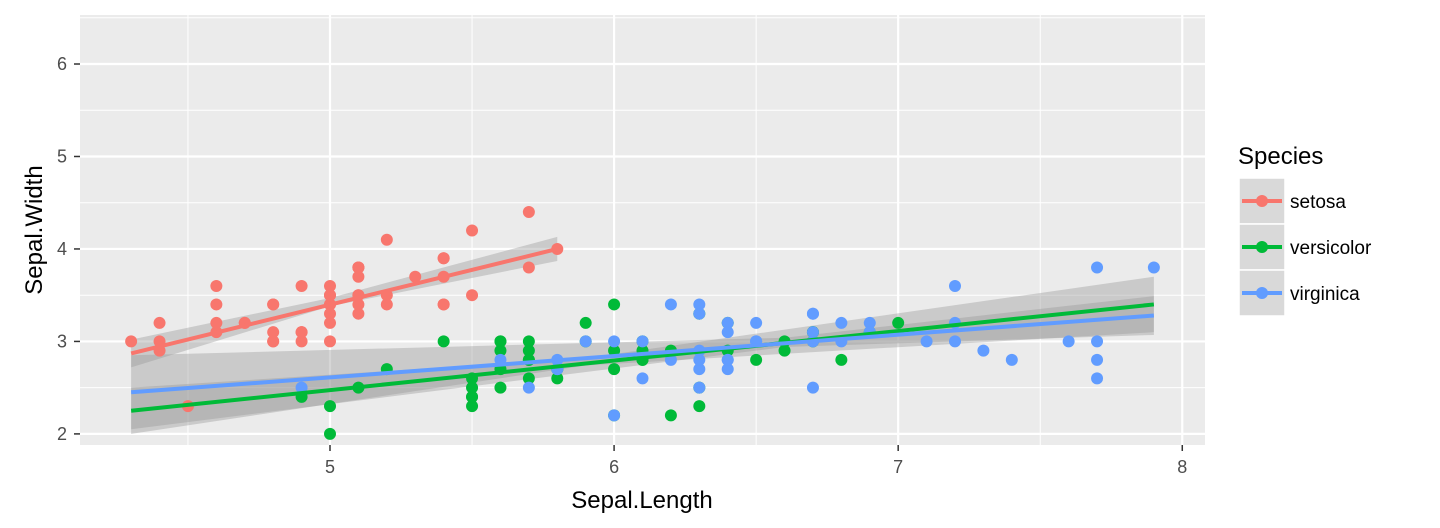 Image resolution: width=1440 pixels, height=528 pixels. Describe the element at coordinates (1292, 201) in the screenshot. I see `legend-item-setosa: setosa` at that location.